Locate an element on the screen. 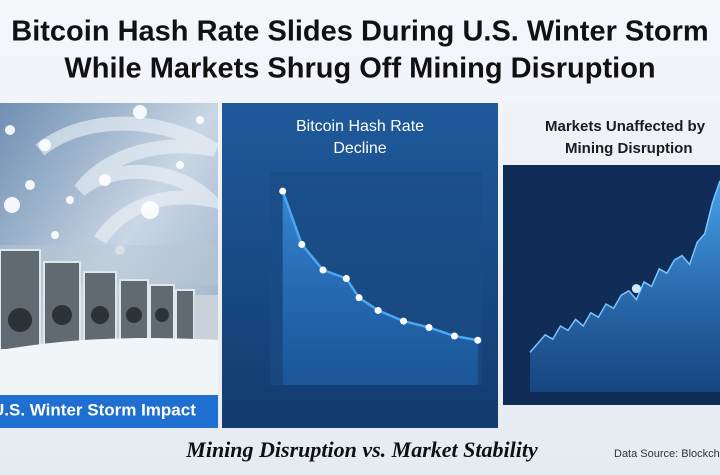 The height and width of the screenshot is (475, 720). area-line is located at coordinates (624, 266).